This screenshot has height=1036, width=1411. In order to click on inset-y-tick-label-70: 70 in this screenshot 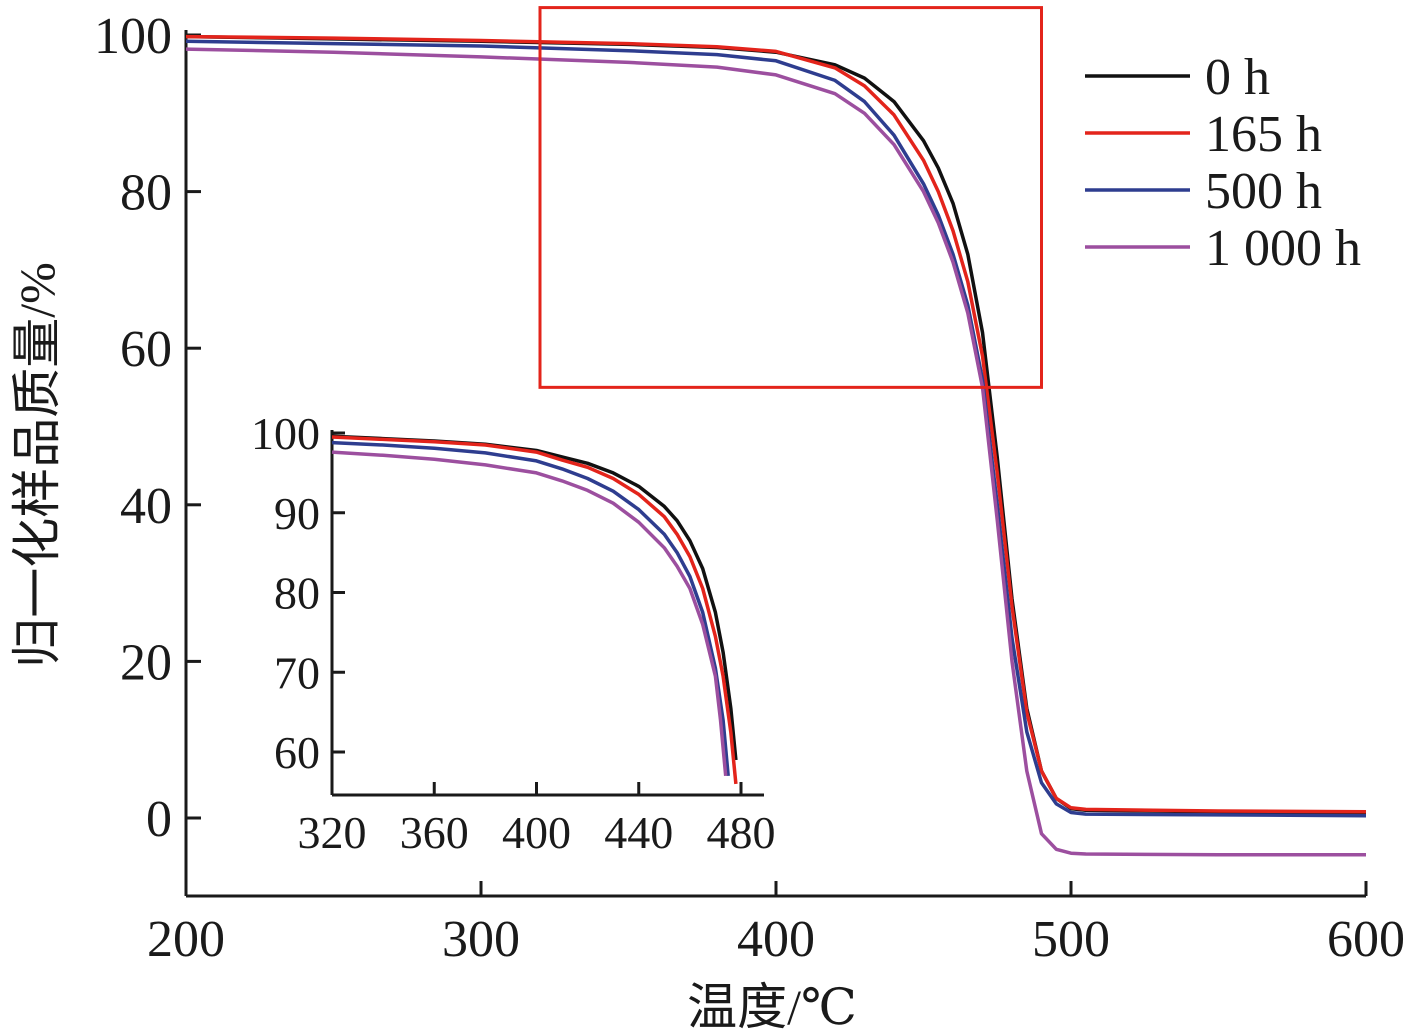, I will do `click(297, 672)`.